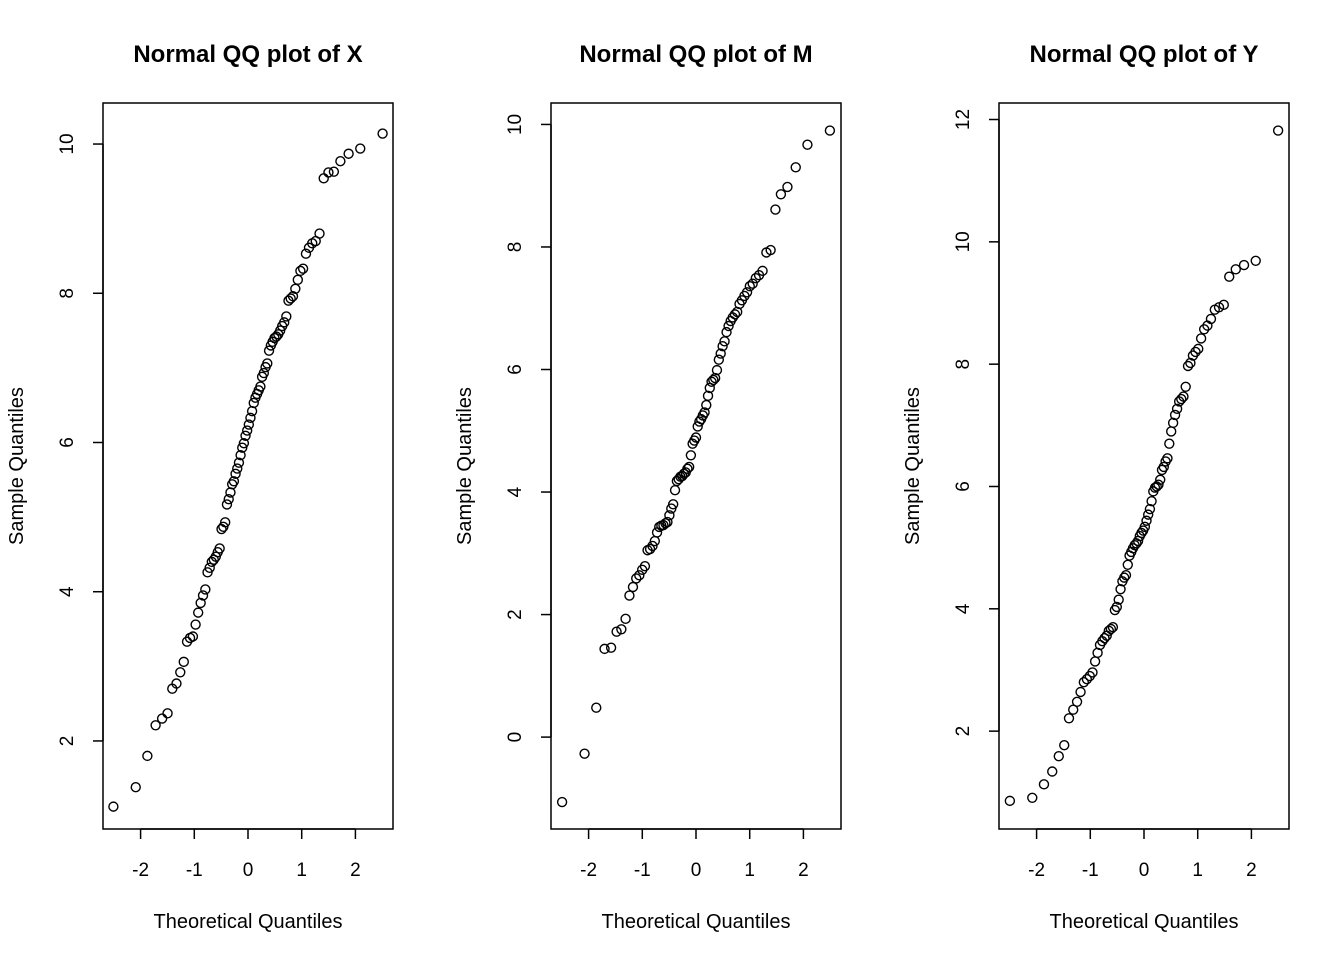  I want to click on y-tick-label: 4, so click(515, 491).